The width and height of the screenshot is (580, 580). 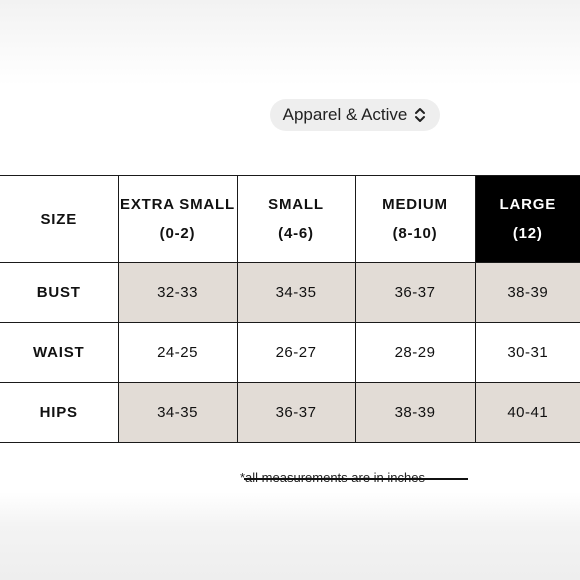 I want to click on col-range: (4-6), so click(x=296, y=233).